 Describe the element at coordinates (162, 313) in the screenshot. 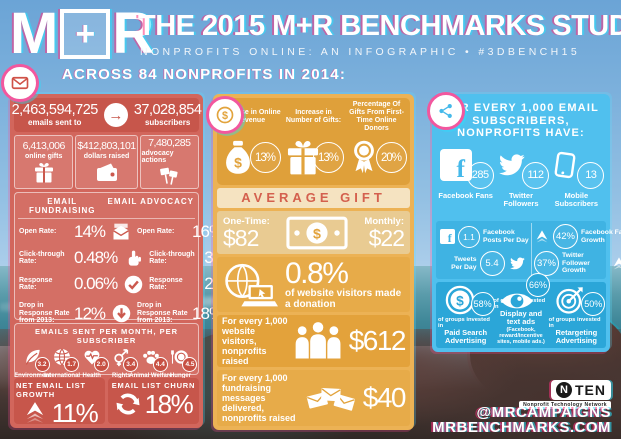

I see `row-label: Drop in Response Rate from 2013:` at that location.